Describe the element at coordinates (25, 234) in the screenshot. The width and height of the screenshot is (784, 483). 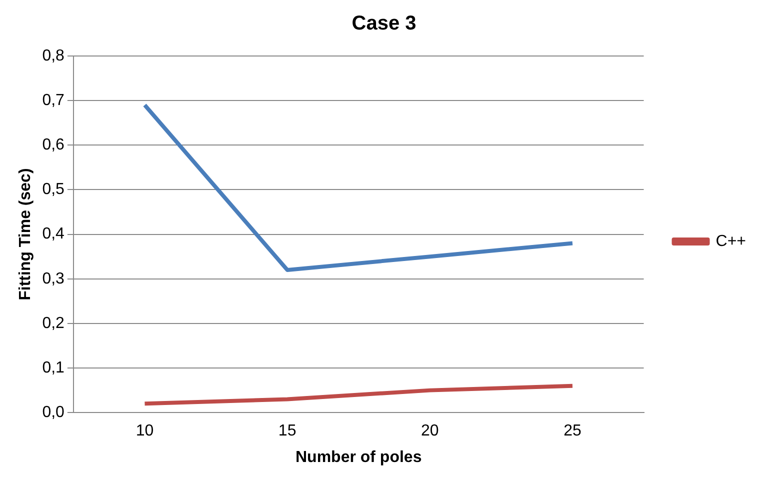
I see `y-axis-title: Fitting Time (sec)` at that location.